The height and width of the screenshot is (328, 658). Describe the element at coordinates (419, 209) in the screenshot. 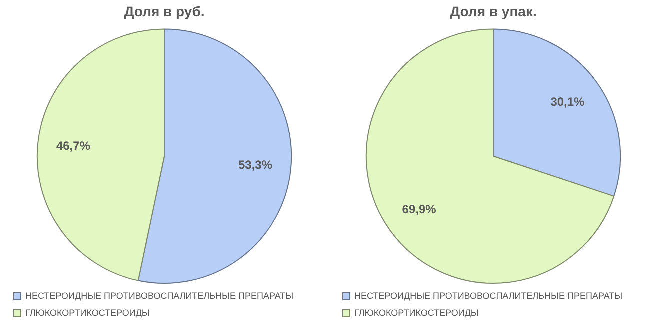

I see `data-label: 69,9%` at that location.